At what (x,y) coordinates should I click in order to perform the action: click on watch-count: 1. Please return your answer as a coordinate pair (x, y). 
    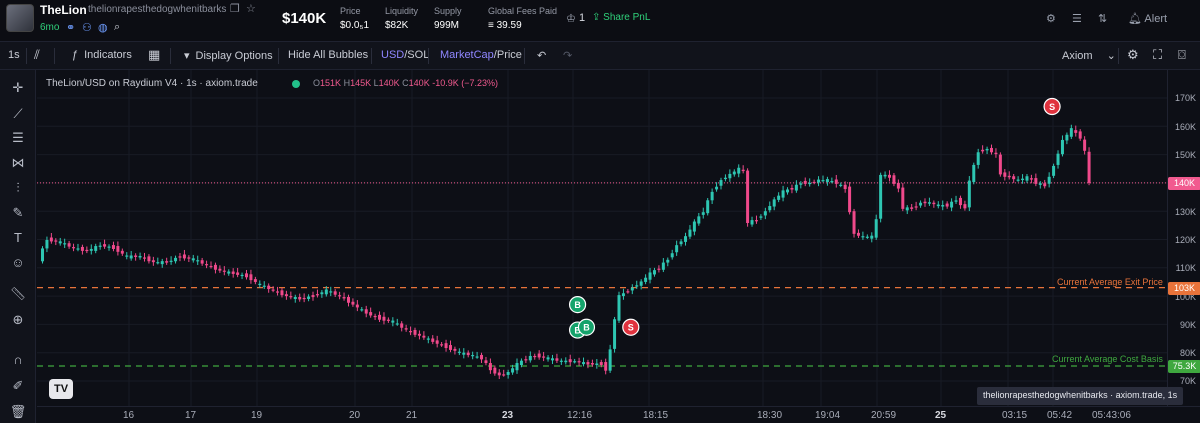
    Looking at the image, I should click on (582, 18).